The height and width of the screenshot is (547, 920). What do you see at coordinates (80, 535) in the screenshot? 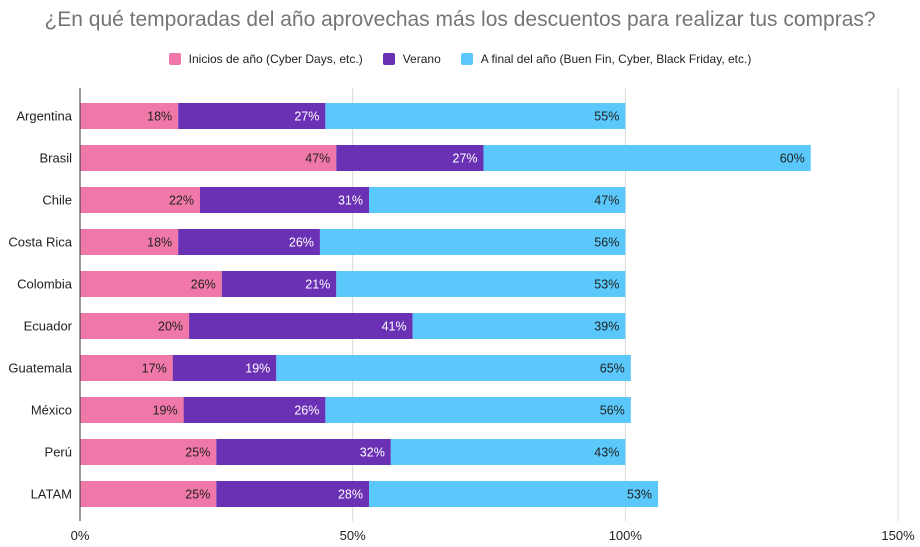
I see `x-tick-label: 0%` at bounding box center [80, 535].